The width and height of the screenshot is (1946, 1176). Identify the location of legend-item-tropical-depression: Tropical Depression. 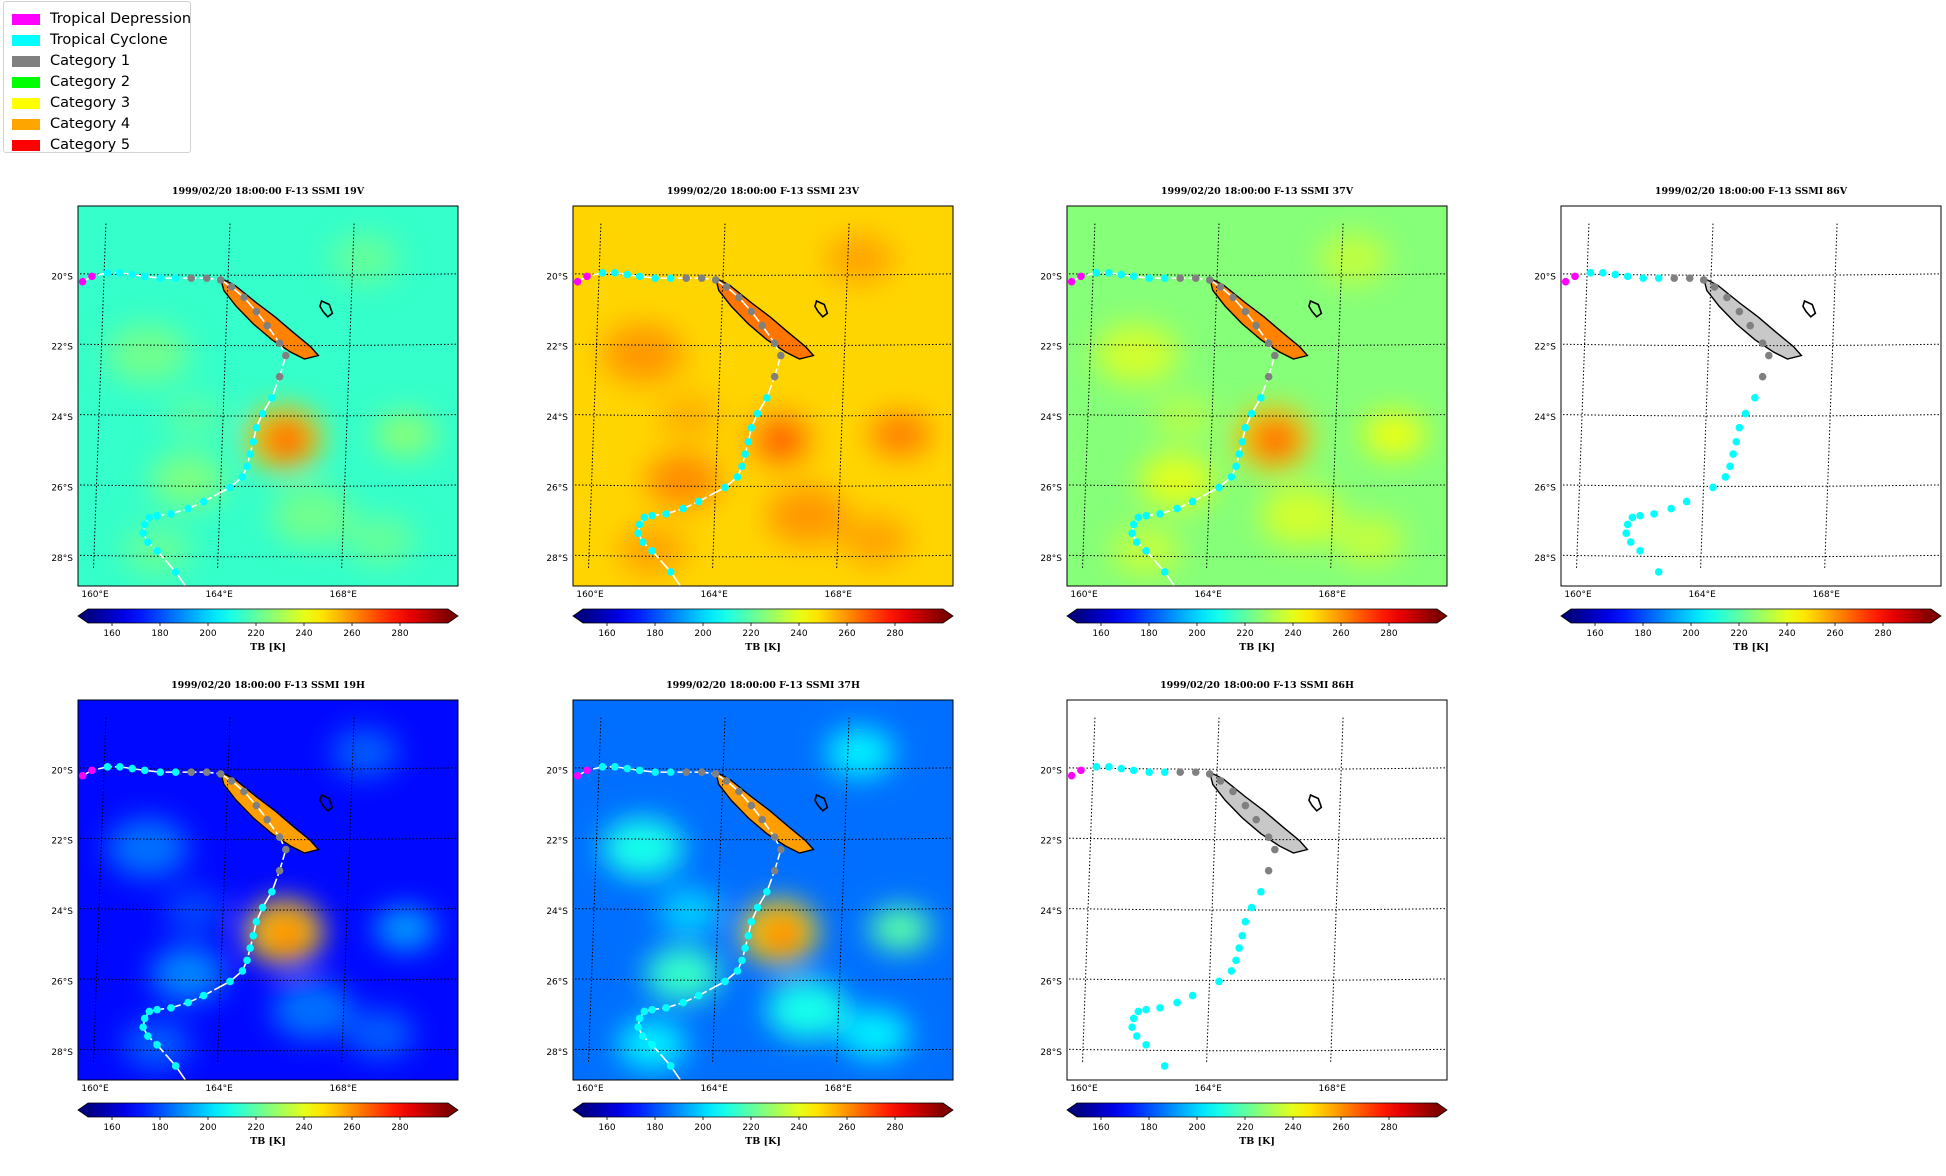
(101, 19).